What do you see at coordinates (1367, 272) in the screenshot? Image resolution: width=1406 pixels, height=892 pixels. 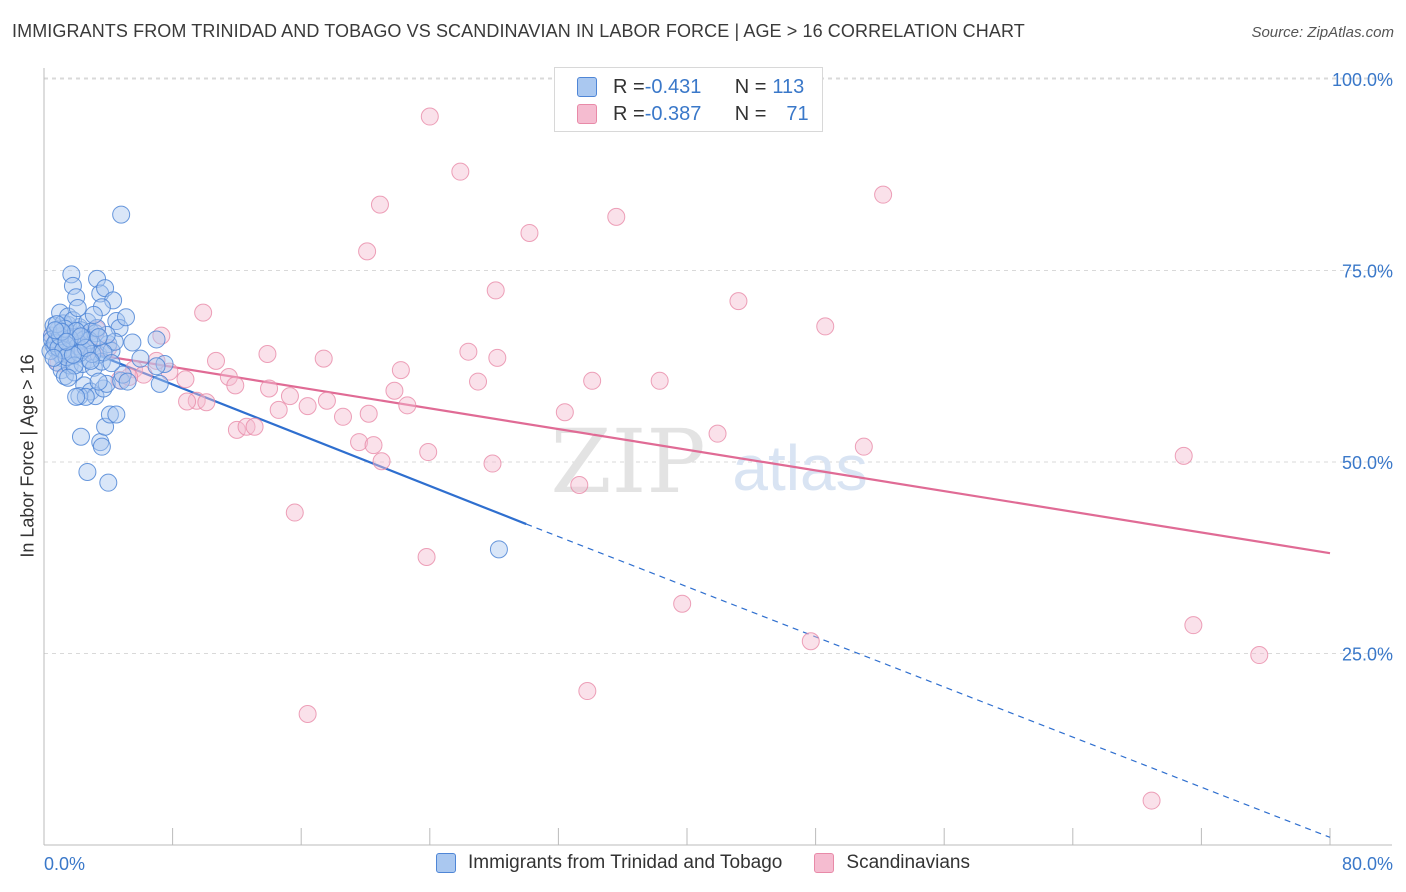 I see `y-tick-label: 75.0%` at bounding box center [1367, 272].